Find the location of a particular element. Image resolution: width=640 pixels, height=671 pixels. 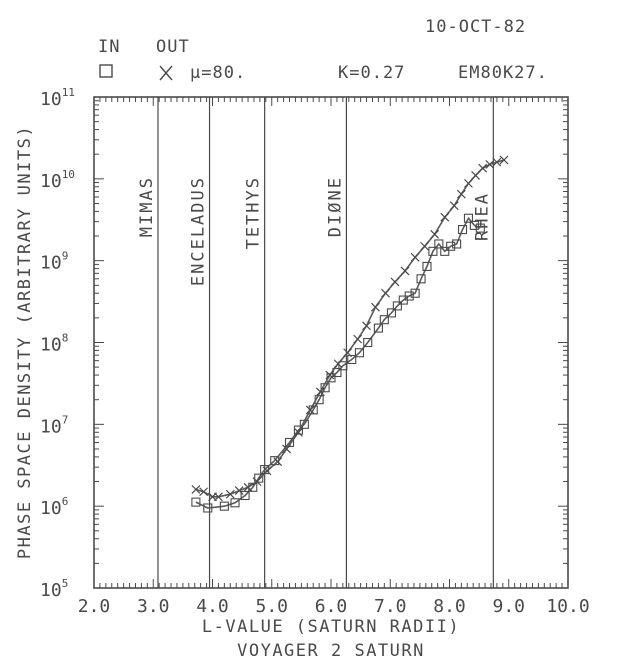

header-mu: μ=80. is located at coordinates (218, 73).